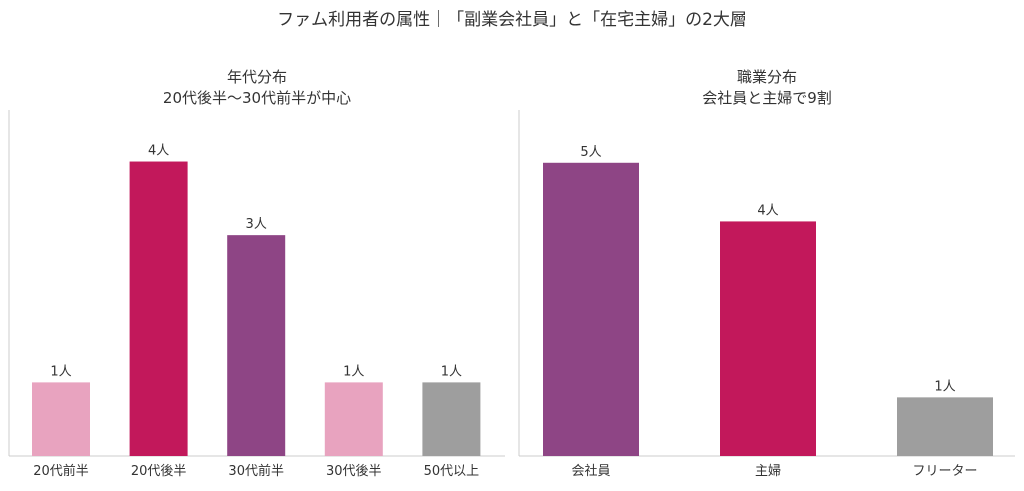 The width and height of the screenshot is (1024, 491). I want to click on panel-2-tick-label-2: 主婦, so click(768, 471).